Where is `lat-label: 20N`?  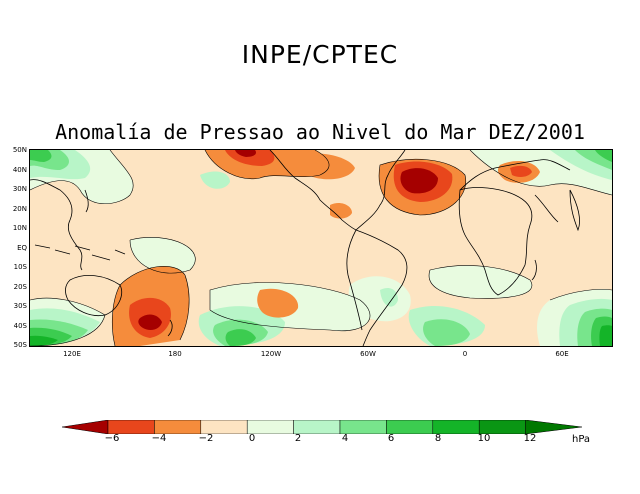 lat-label: 20N is located at coordinates (19, 209).